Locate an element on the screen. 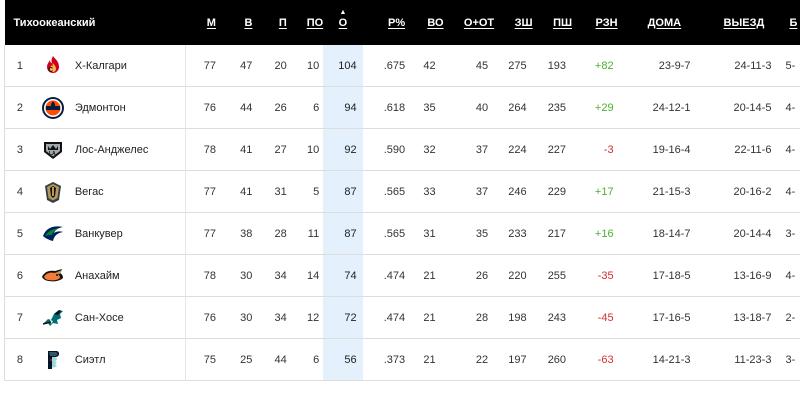 The width and height of the screenshot is (800, 400). b-cell: 2- is located at coordinates (790, 317).